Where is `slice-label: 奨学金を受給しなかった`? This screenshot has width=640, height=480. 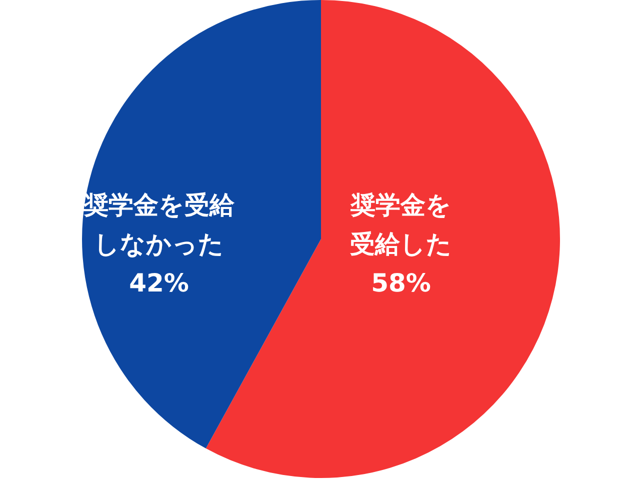 slice-label: 奨学金を受給しなかった is located at coordinates (159, 225).